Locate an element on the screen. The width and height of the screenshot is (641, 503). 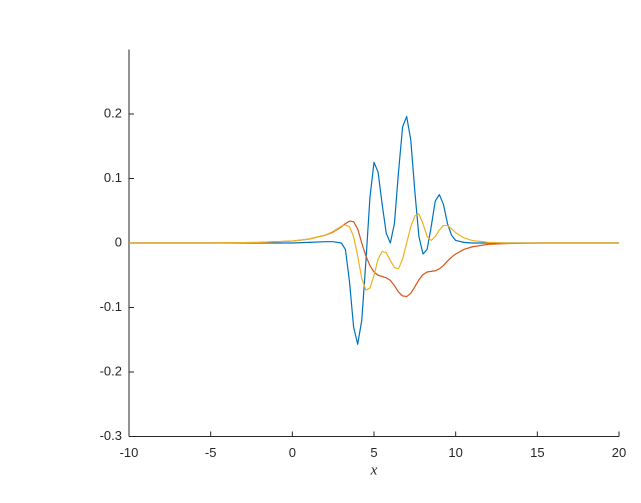
y-tick-label: -0.3 is located at coordinates (111, 435).